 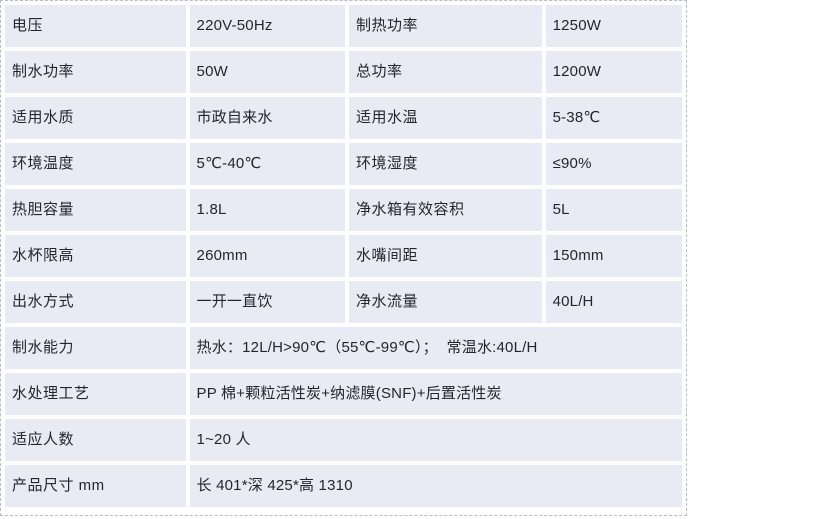 I want to click on table-row: 适用水质 市政自来水 适用水温 5-38℃, so click(x=343, y=118).